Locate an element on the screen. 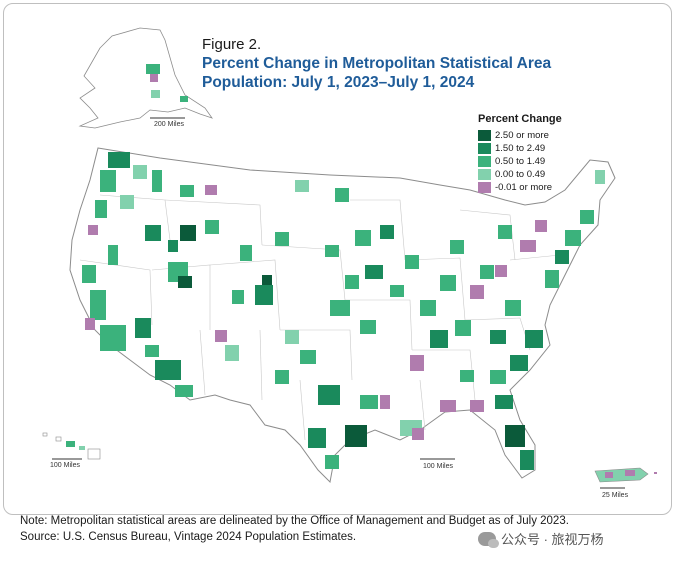 The width and height of the screenshot is (677, 565). wechat-icon is located at coordinates (488, 539).